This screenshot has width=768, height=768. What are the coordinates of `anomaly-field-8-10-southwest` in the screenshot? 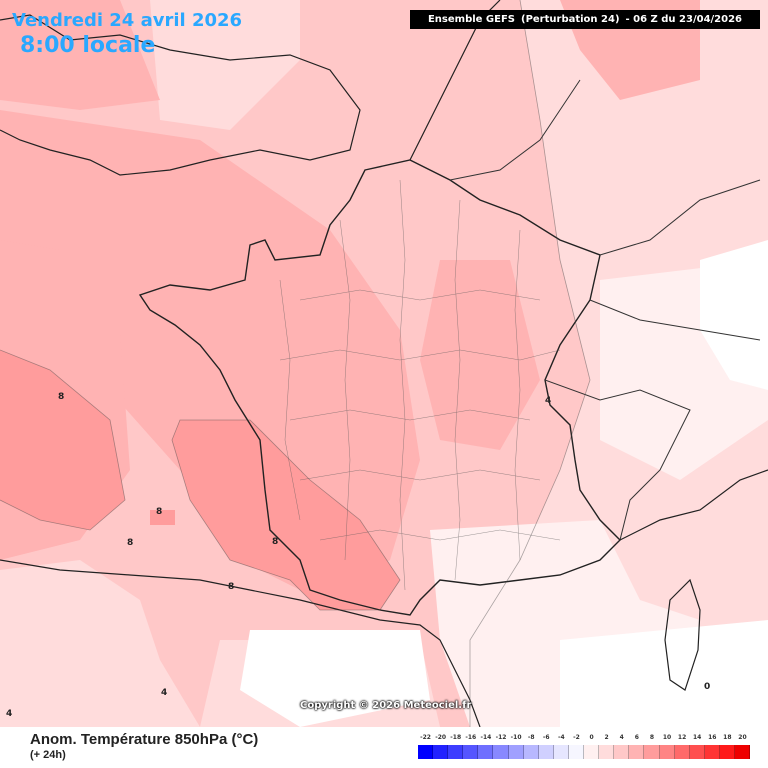 It's located at (286, 515).